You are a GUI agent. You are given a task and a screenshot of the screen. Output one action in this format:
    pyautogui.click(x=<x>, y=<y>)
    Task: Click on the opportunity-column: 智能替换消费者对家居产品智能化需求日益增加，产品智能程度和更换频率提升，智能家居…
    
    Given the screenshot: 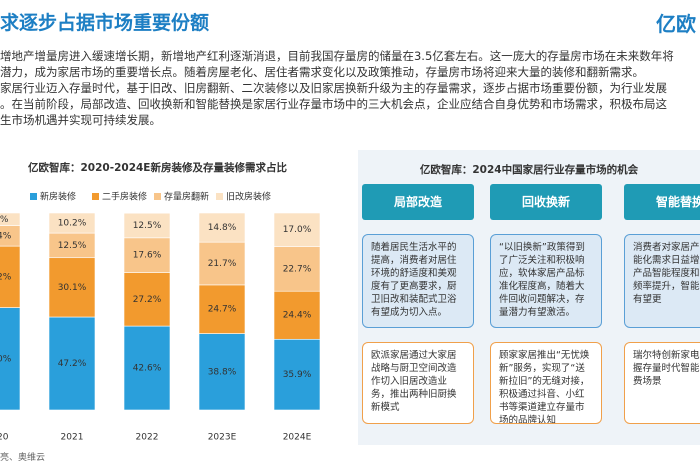 What is the action you would take?
    pyautogui.click(x=662, y=304)
    